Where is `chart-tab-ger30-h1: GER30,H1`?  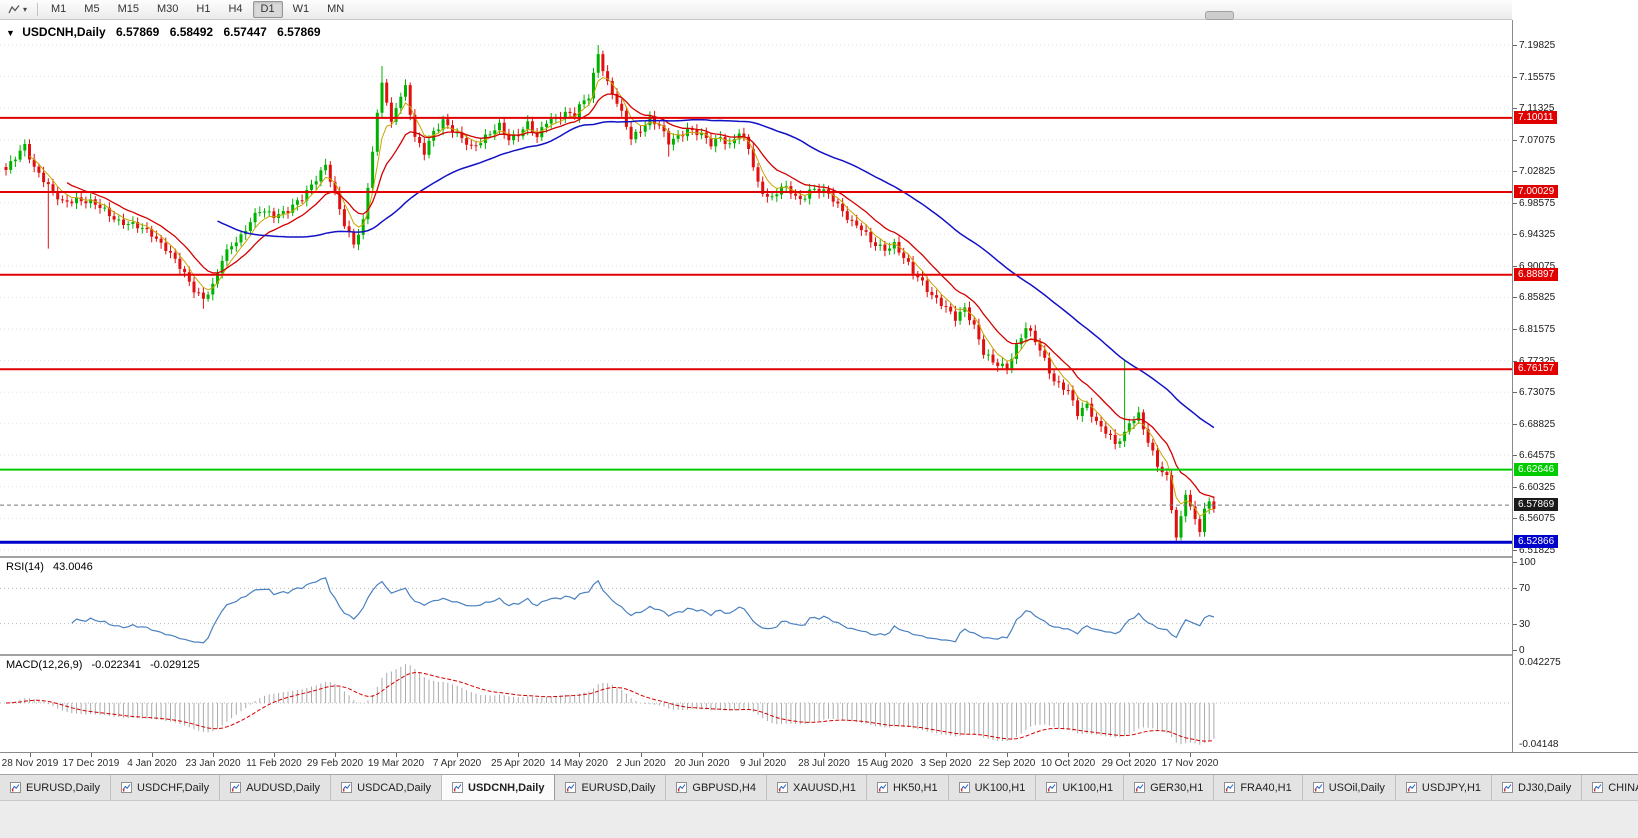
chart-tab-ger30-h1: GER30,H1 is located at coordinates (1169, 787).